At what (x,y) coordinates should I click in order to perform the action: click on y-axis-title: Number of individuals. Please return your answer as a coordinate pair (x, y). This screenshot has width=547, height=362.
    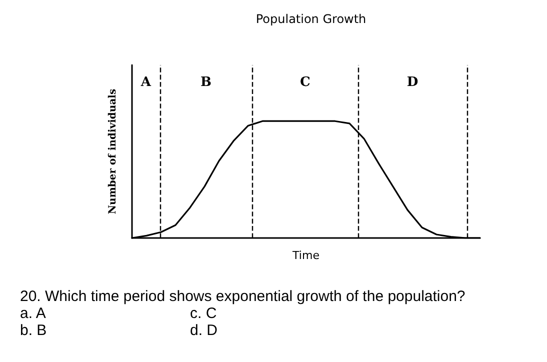
    Looking at the image, I should click on (113, 151).